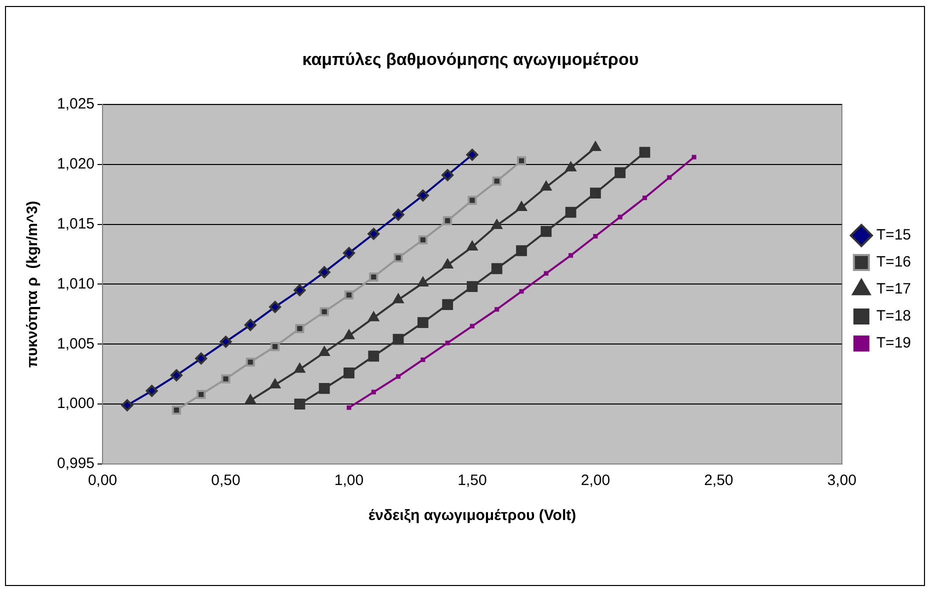  What do you see at coordinates (472, 481) in the screenshot?
I see `x-tick-label: 1,50` at bounding box center [472, 481].